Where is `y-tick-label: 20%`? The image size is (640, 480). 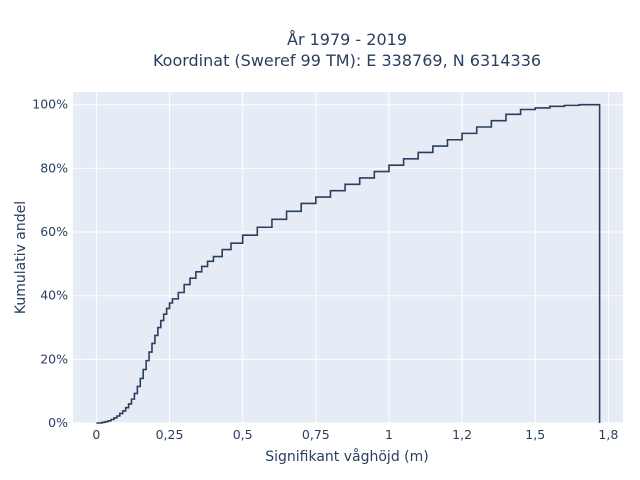 y-tick-label: 20% is located at coordinates (54, 358).